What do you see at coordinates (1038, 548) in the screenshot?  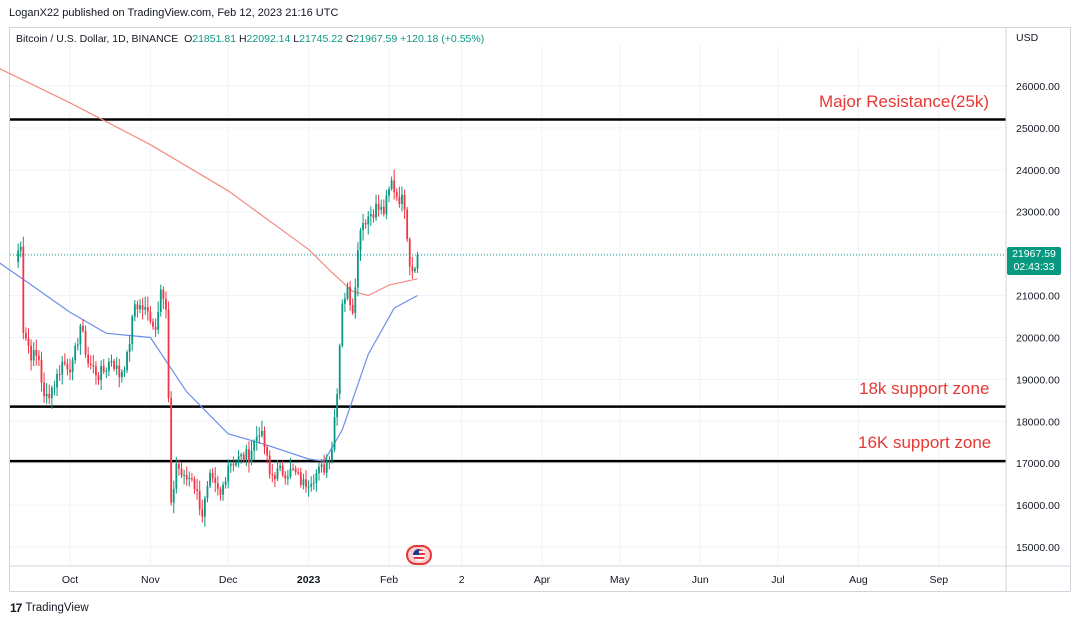 I see `y-tick-label: 15000.00` at bounding box center [1038, 548].